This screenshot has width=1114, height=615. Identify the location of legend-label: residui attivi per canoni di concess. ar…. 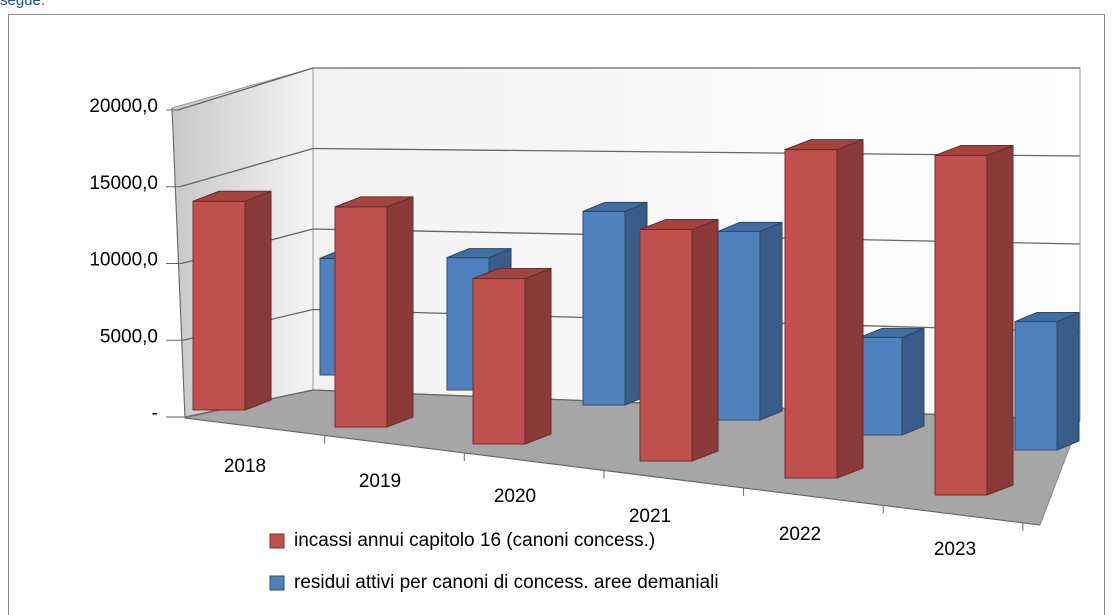
(506, 582).